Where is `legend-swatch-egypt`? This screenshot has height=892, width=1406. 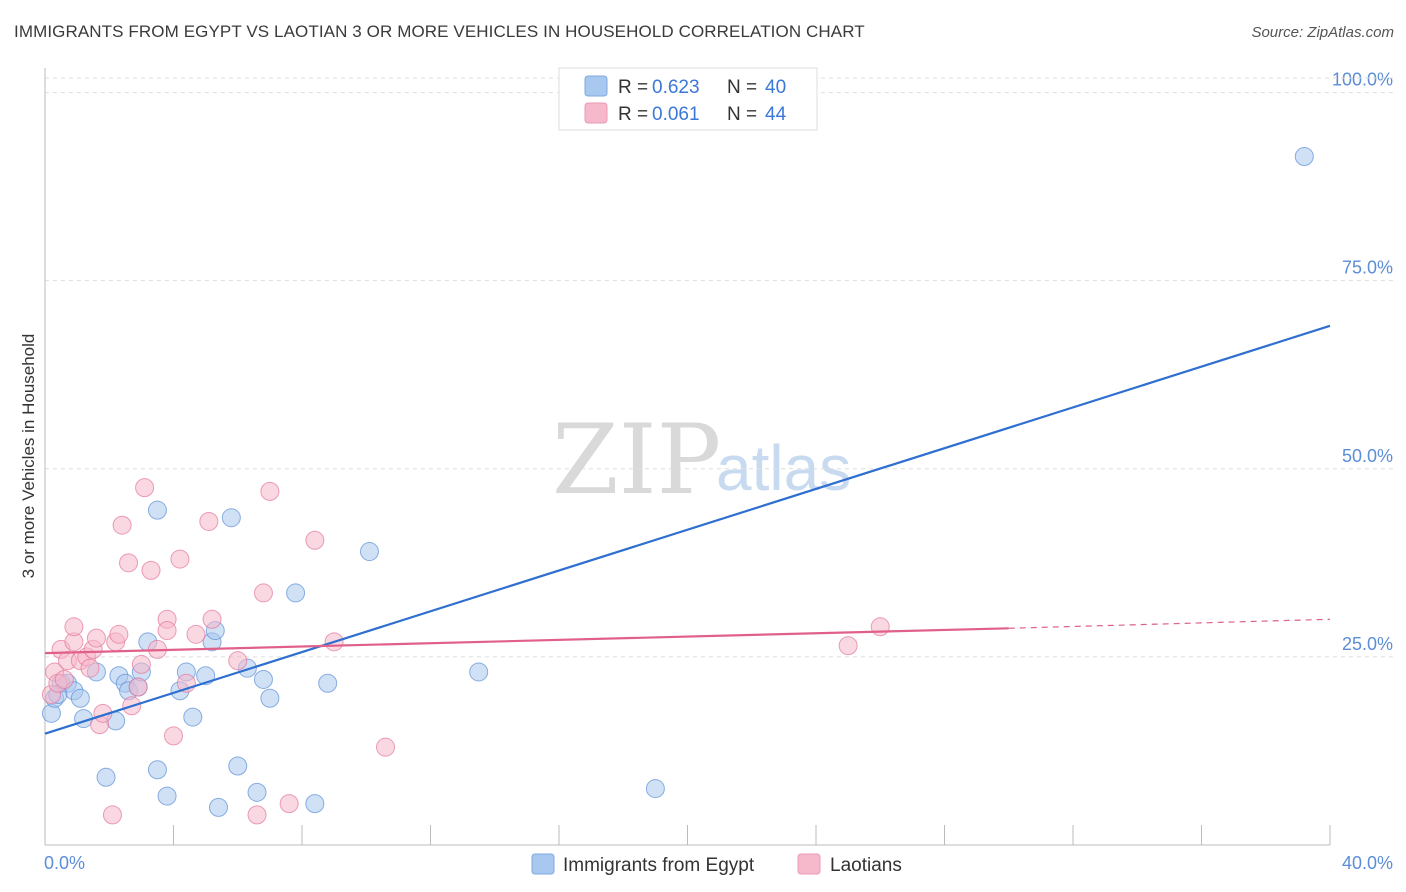
legend-swatch-egypt is located at coordinates (596, 86).